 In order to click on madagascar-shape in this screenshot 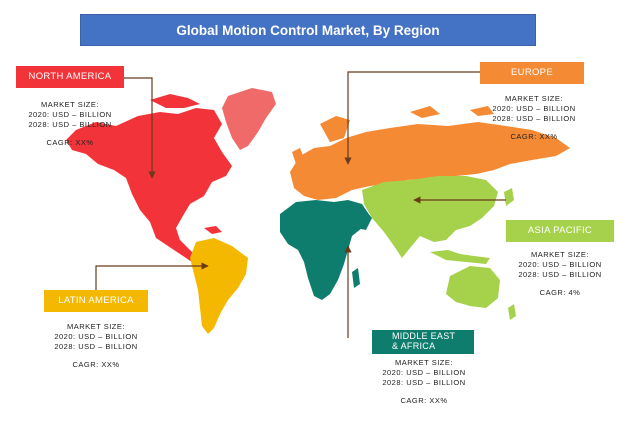, I will do `click(356, 278)`.